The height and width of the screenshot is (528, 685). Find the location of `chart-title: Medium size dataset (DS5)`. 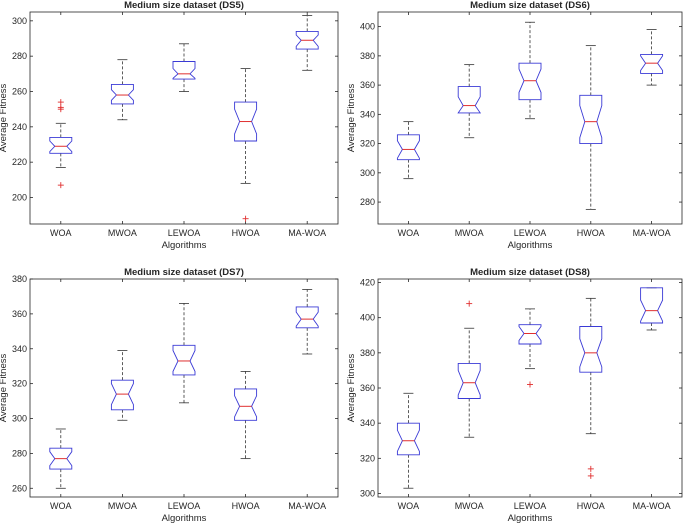

chart-title: Medium size dataset (DS5) is located at coordinates (184, 5).